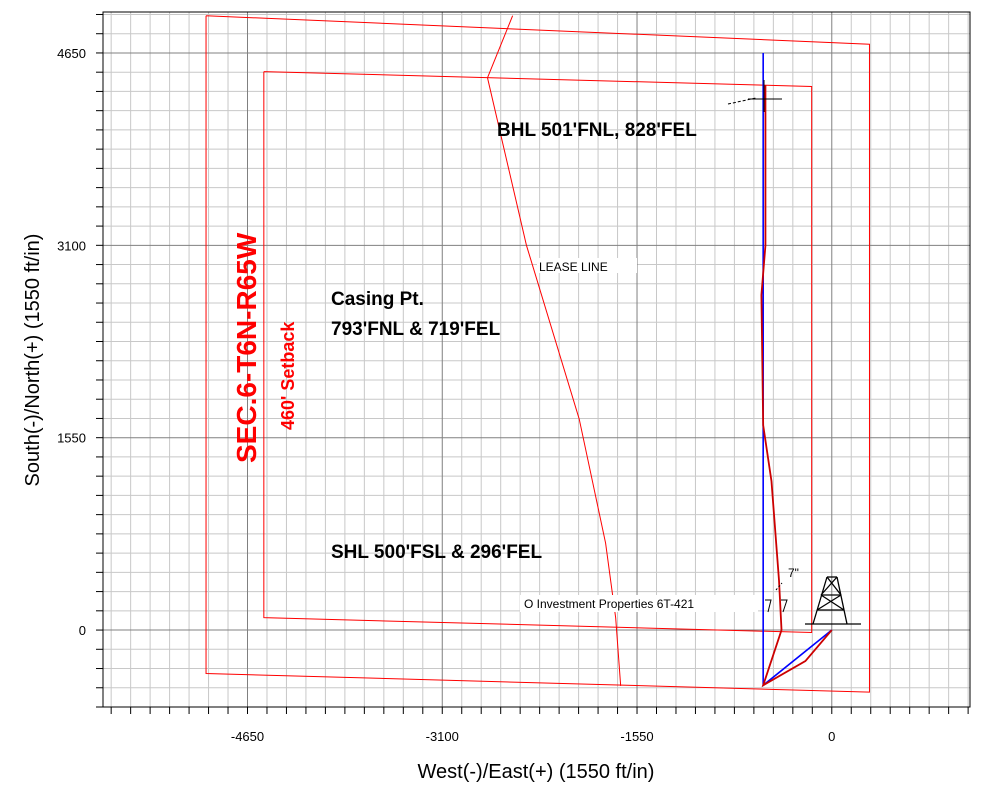 The image size is (994, 799). What do you see at coordinates (636, 736) in the screenshot?
I see `x-tick-label: -1550` at bounding box center [636, 736].